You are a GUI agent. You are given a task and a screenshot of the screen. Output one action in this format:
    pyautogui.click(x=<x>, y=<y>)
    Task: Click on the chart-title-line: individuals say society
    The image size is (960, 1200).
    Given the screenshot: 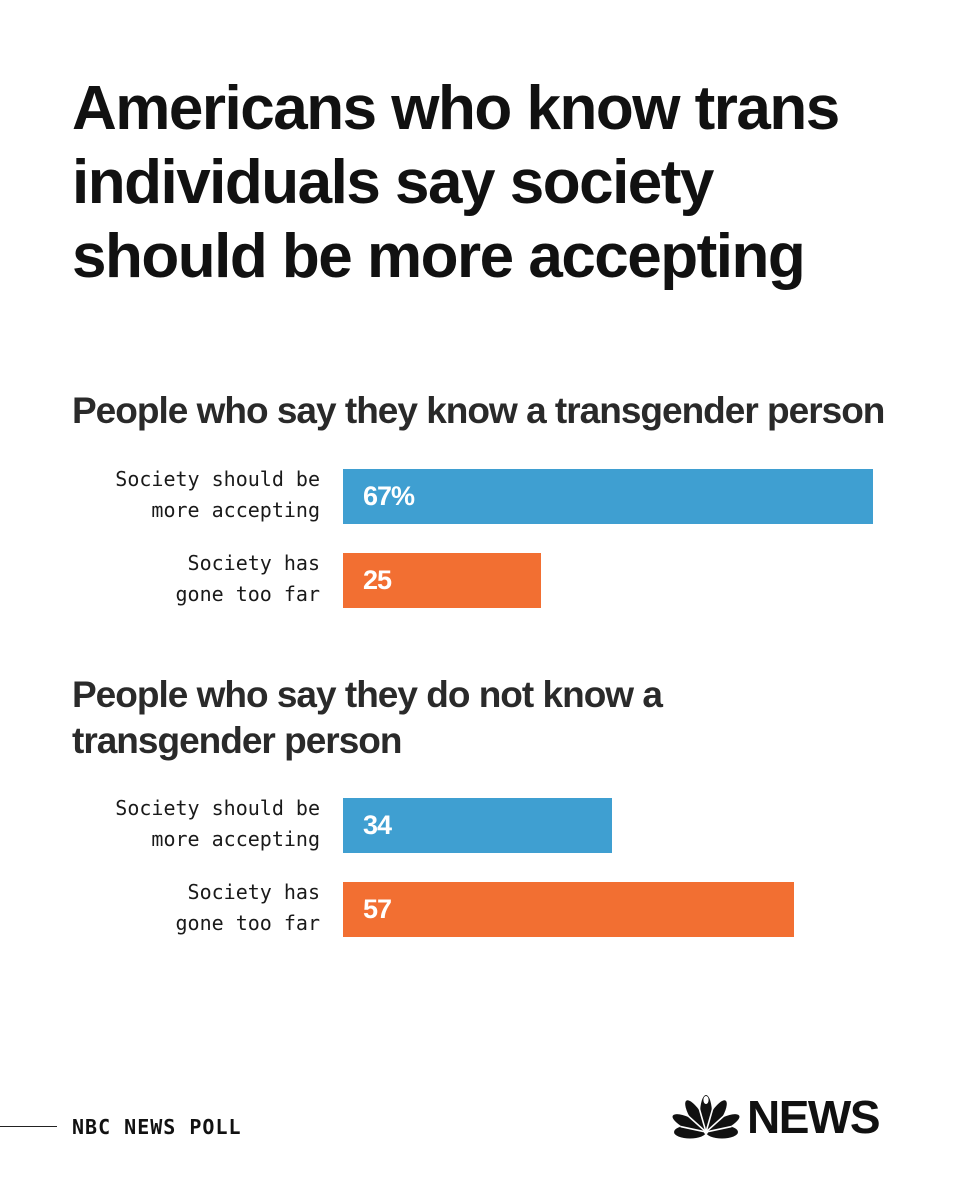 What is the action you would take?
    pyautogui.click(x=393, y=182)
    